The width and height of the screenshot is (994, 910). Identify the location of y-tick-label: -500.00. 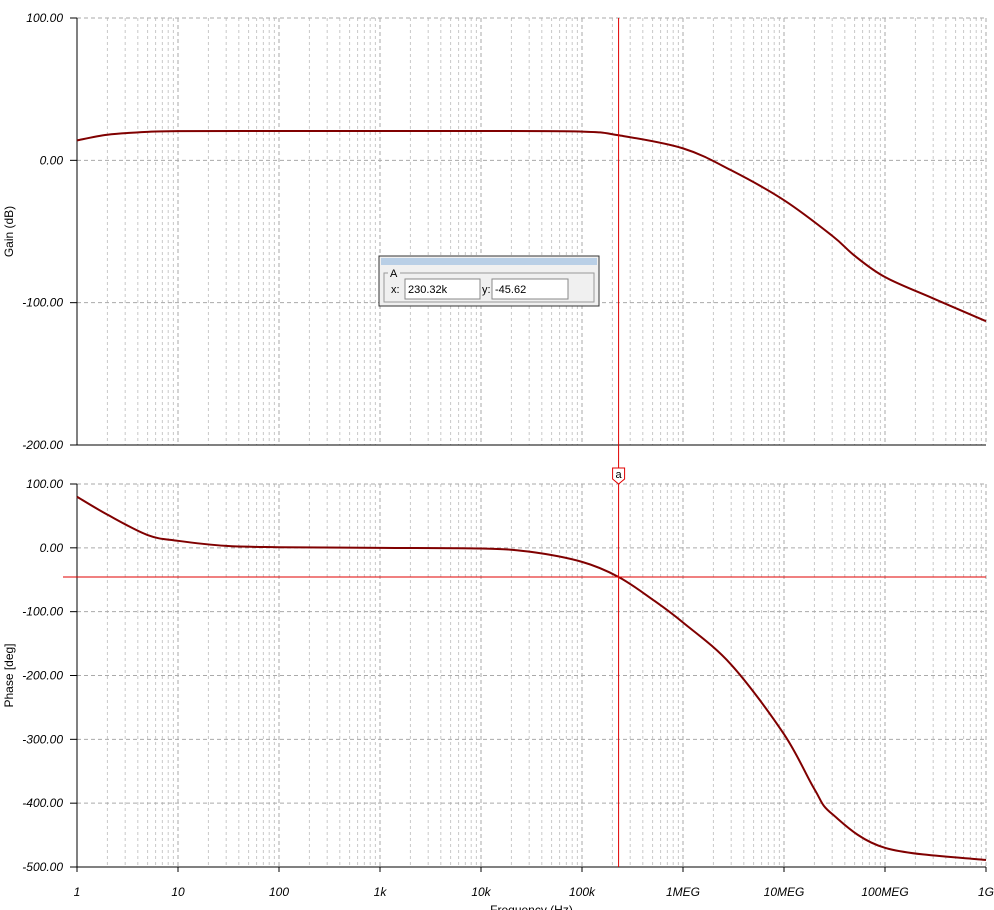
(42, 867).